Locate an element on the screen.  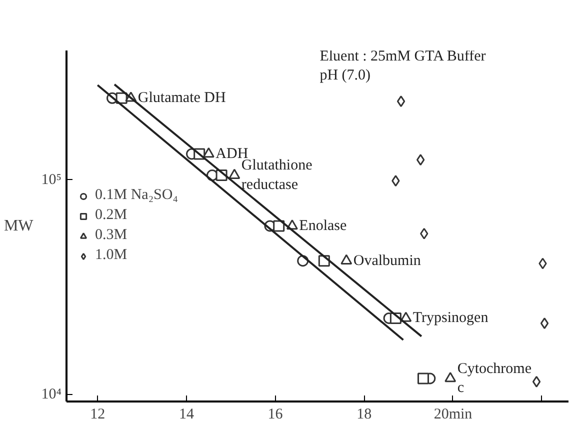
annotation: Enolase is located at coordinates (323, 226).